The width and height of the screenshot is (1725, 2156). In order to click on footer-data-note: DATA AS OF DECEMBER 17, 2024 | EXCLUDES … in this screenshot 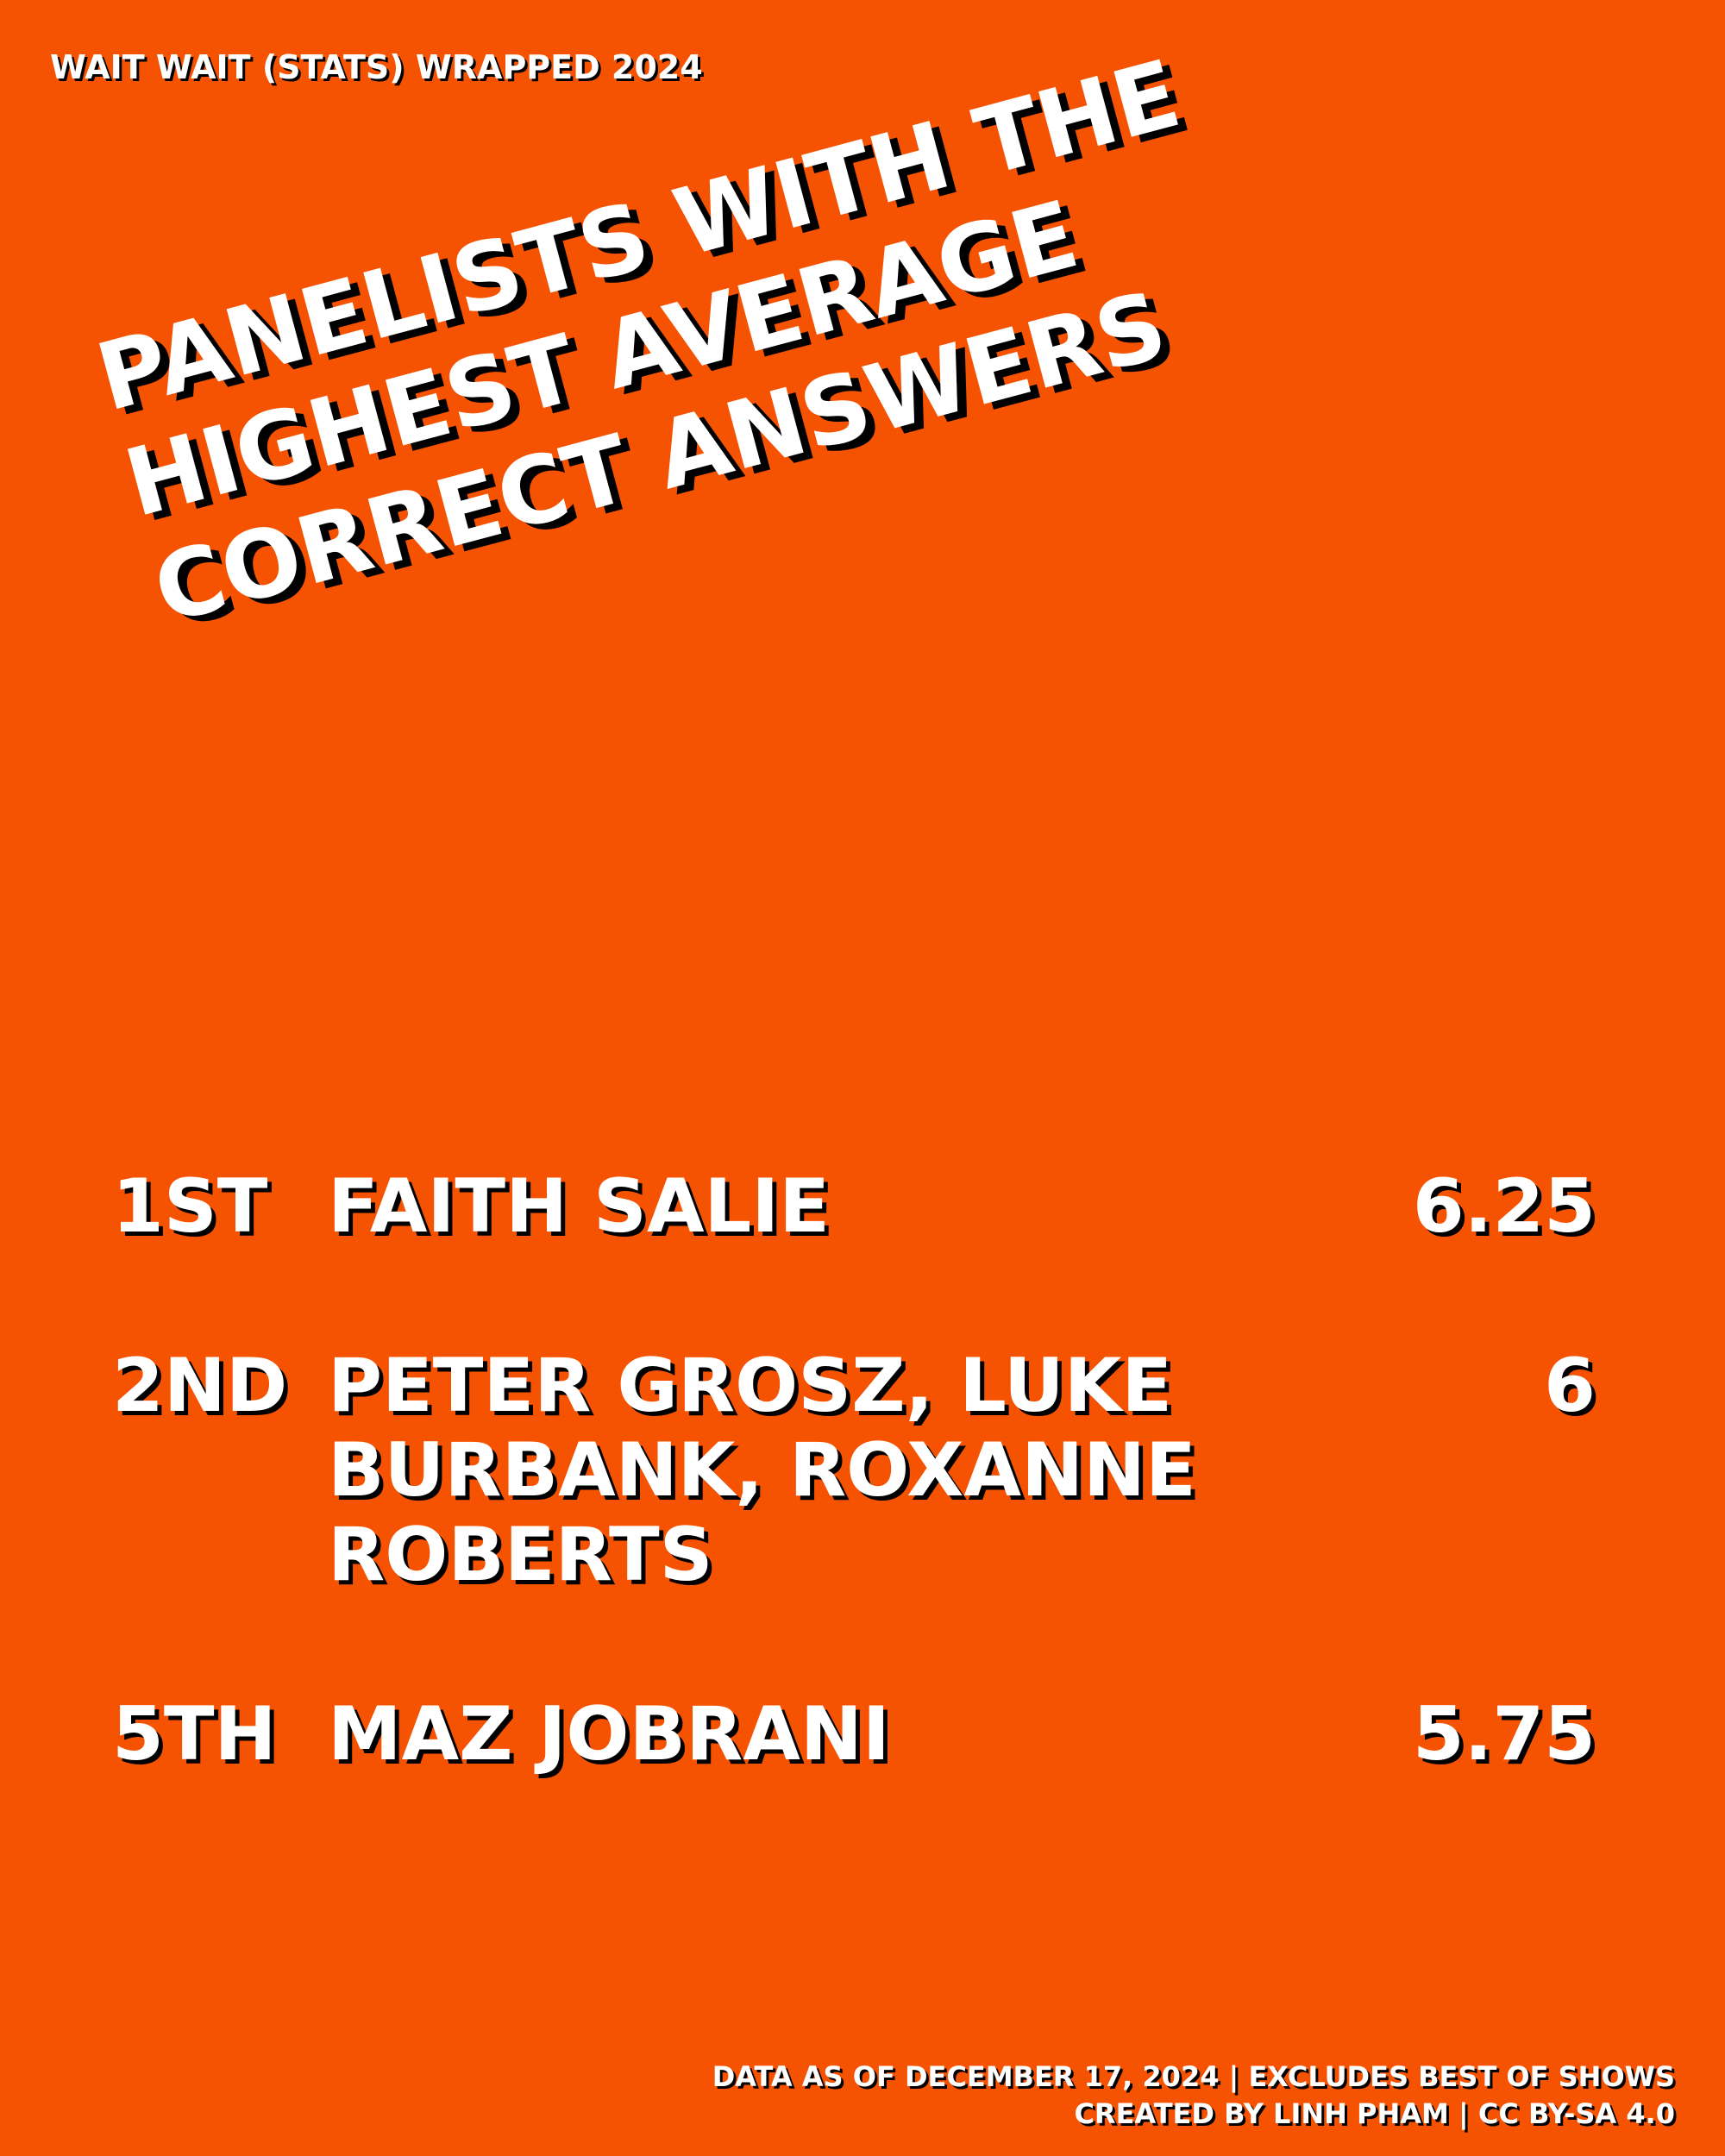, I will do `click(1193, 2076)`.